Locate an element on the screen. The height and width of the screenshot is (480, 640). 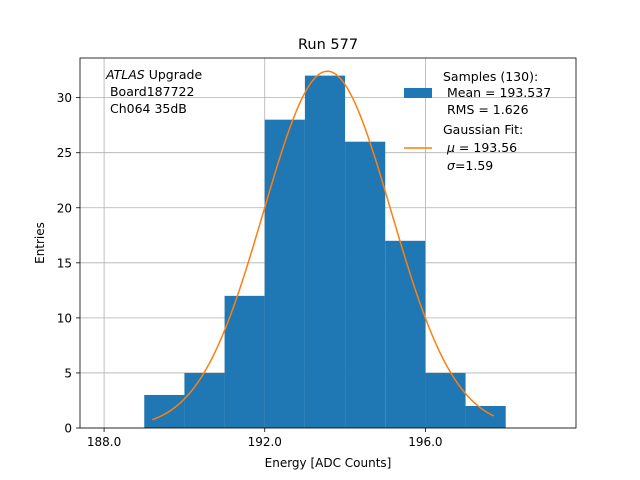
legend-sigma-symbol: σ is located at coordinates (451, 165).